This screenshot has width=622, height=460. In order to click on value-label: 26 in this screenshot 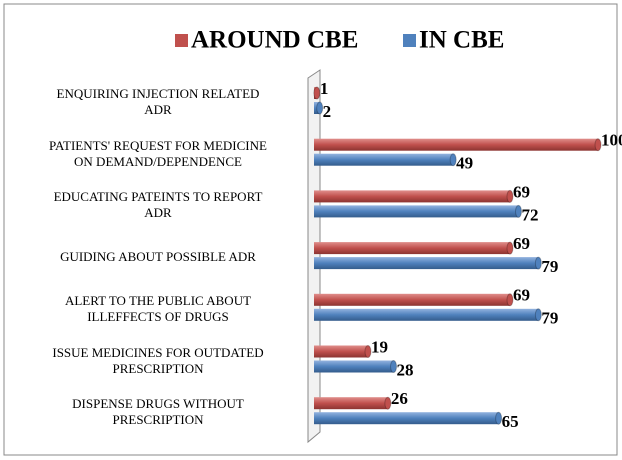, I will do `click(399, 398)`.